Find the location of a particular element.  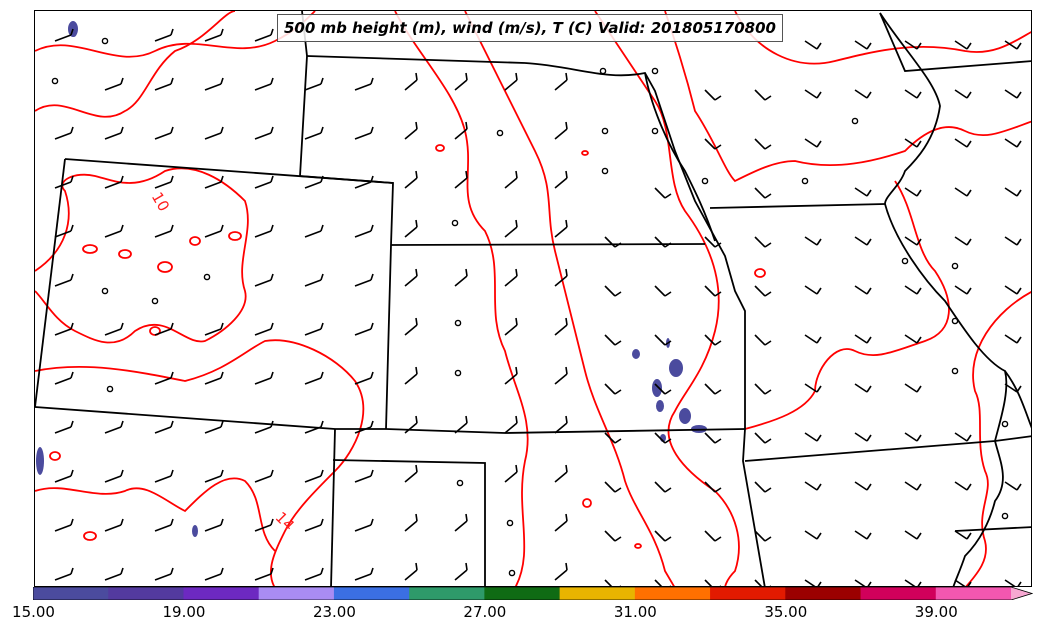

colorbar-tick-3: 27.00 is located at coordinates (485, 612).